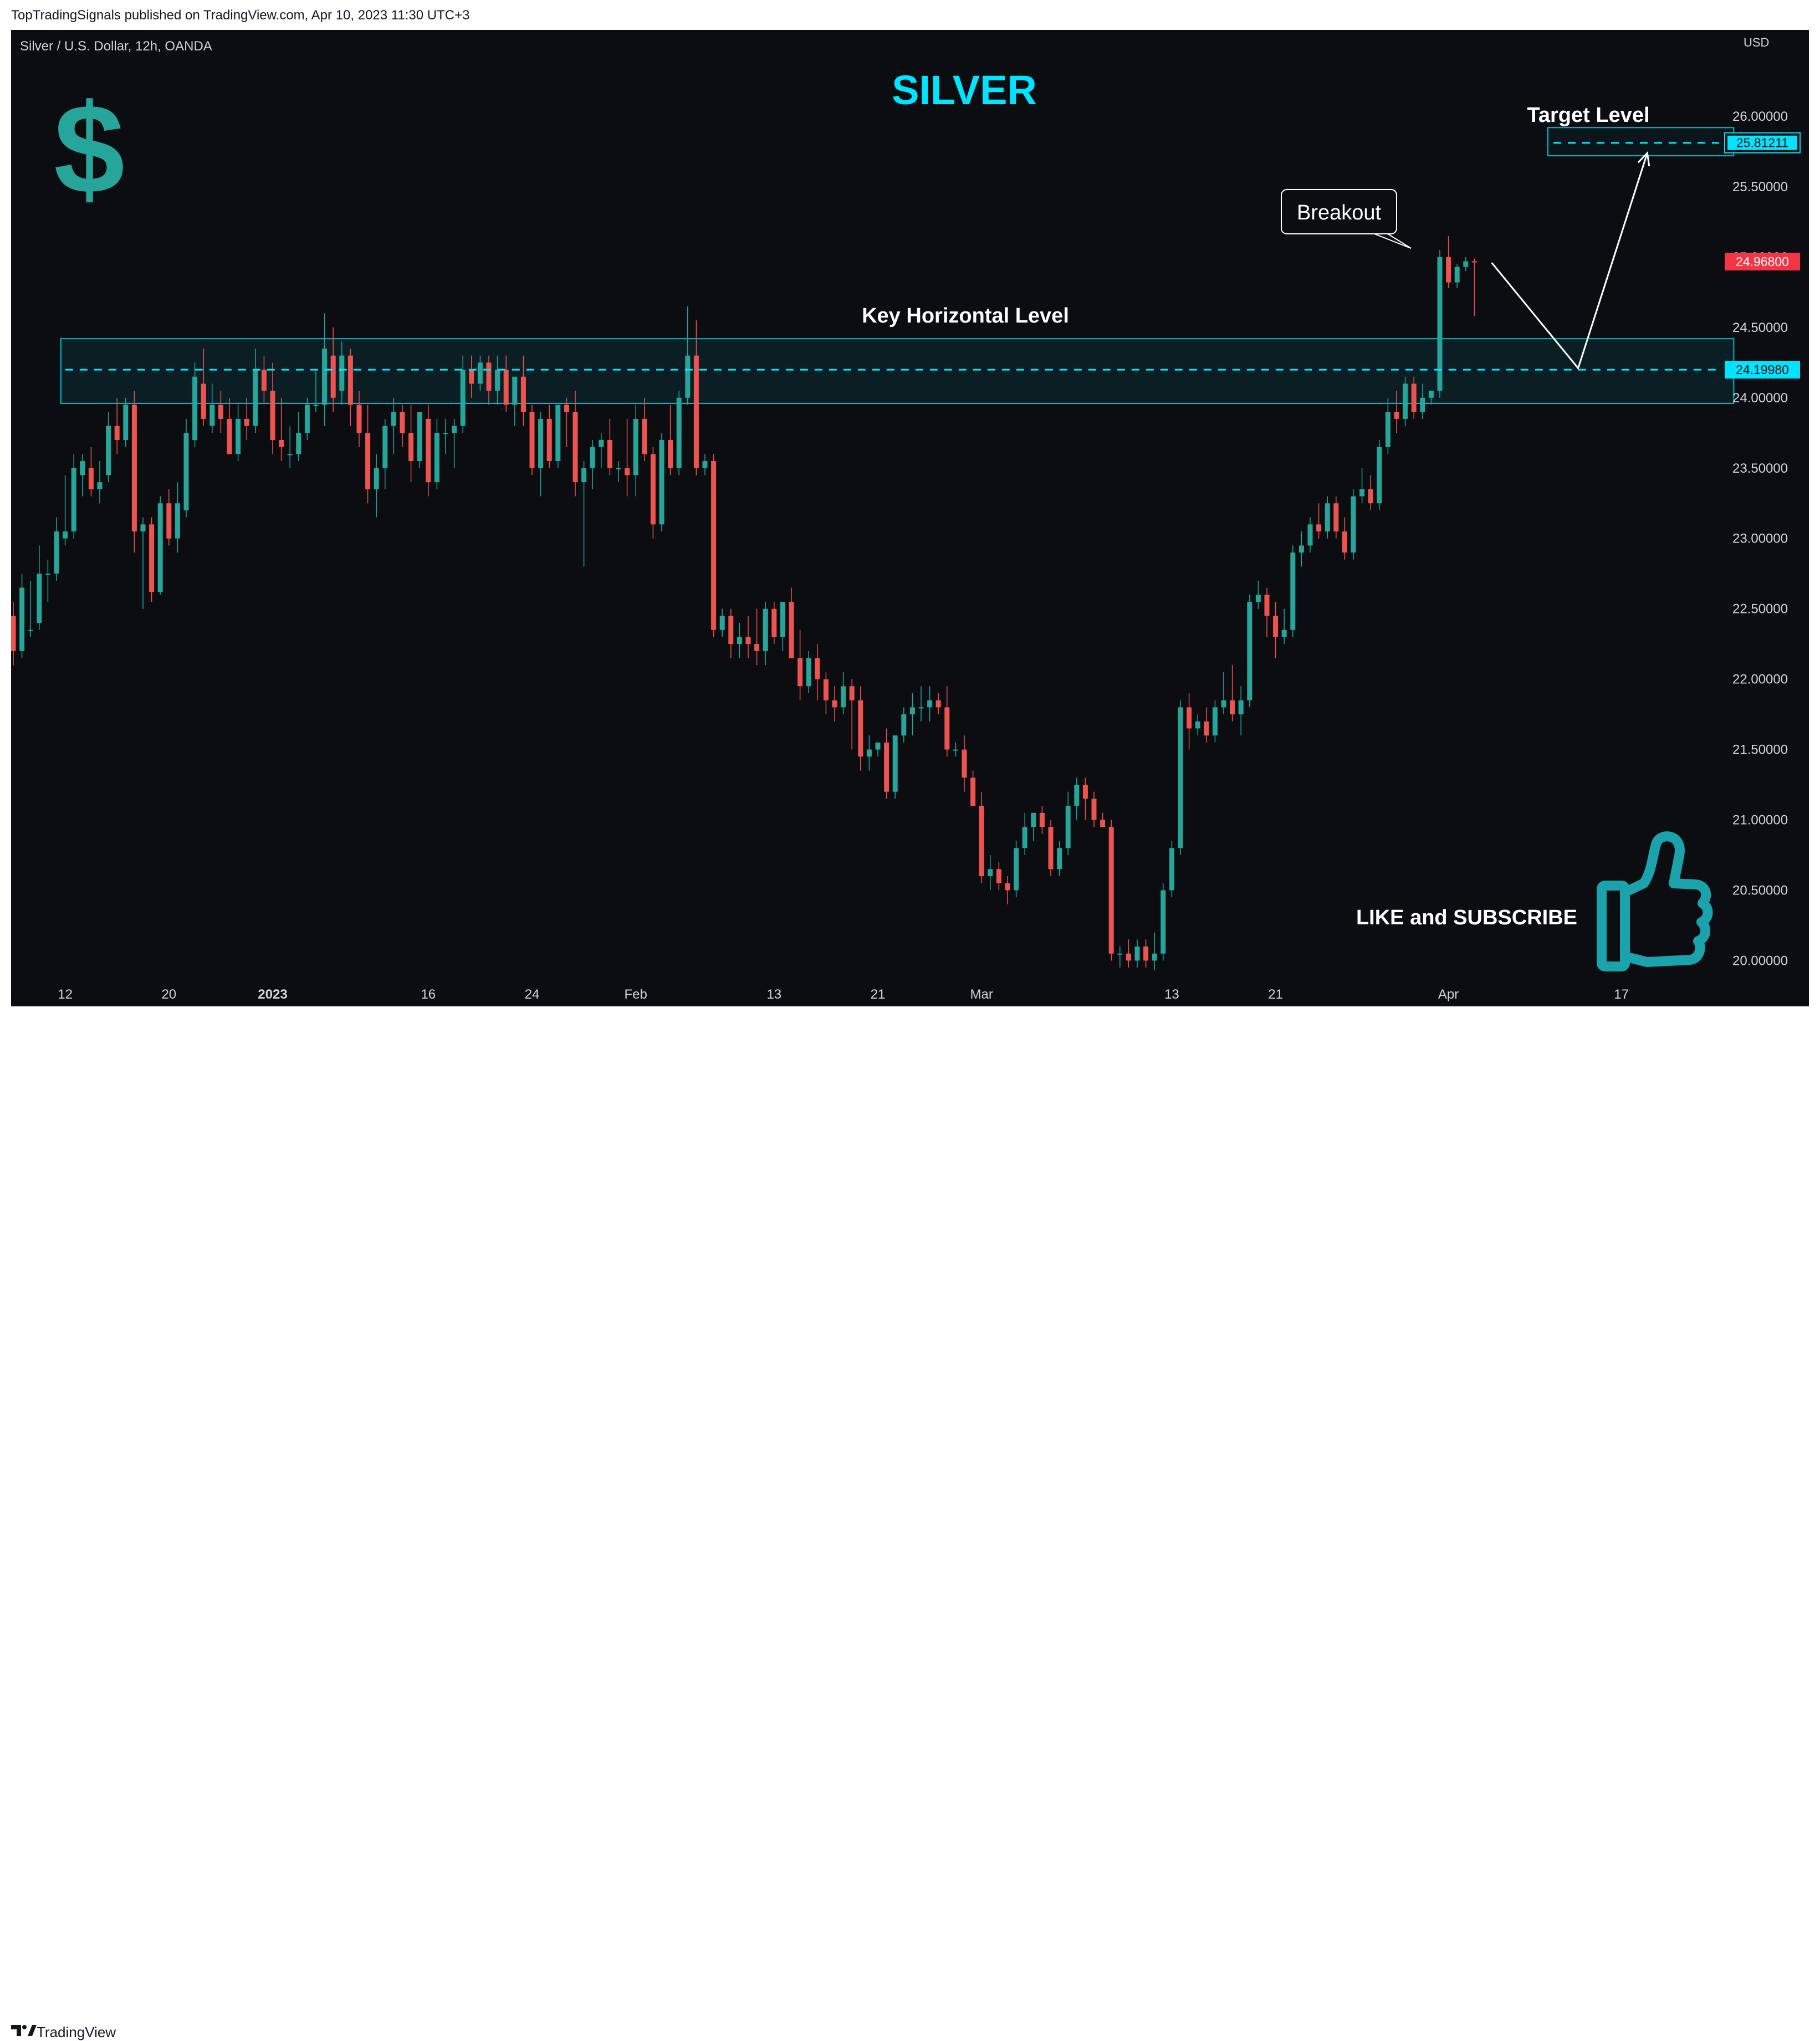 The height and width of the screenshot is (2041, 1820). What do you see at coordinates (77, 2032) in the screenshot?
I see `tradingview-brand: TradingView` at bounding box center [77, 2032].